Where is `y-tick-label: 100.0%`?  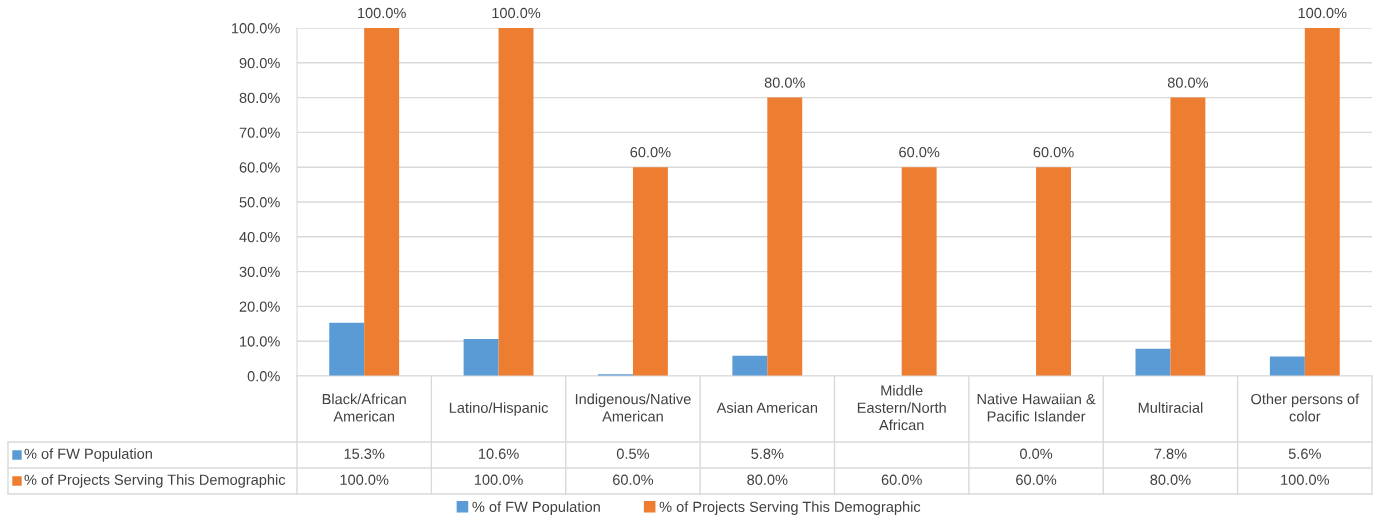
y-tick-label: 100.0% is located at coordinates (255, 28).